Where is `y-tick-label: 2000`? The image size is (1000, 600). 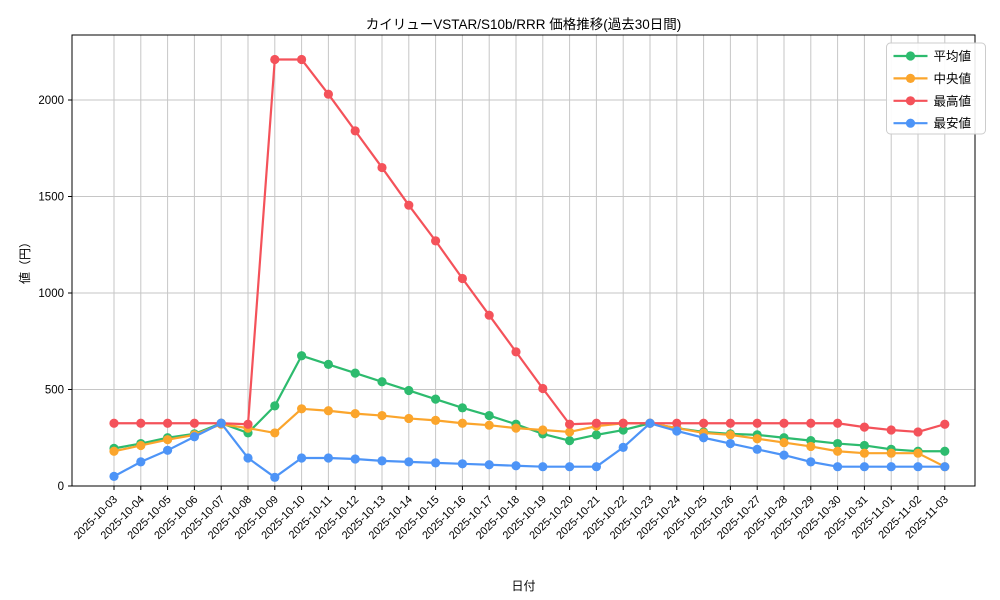
y-tick-label: 2000 is located at coordinates (51, 101).